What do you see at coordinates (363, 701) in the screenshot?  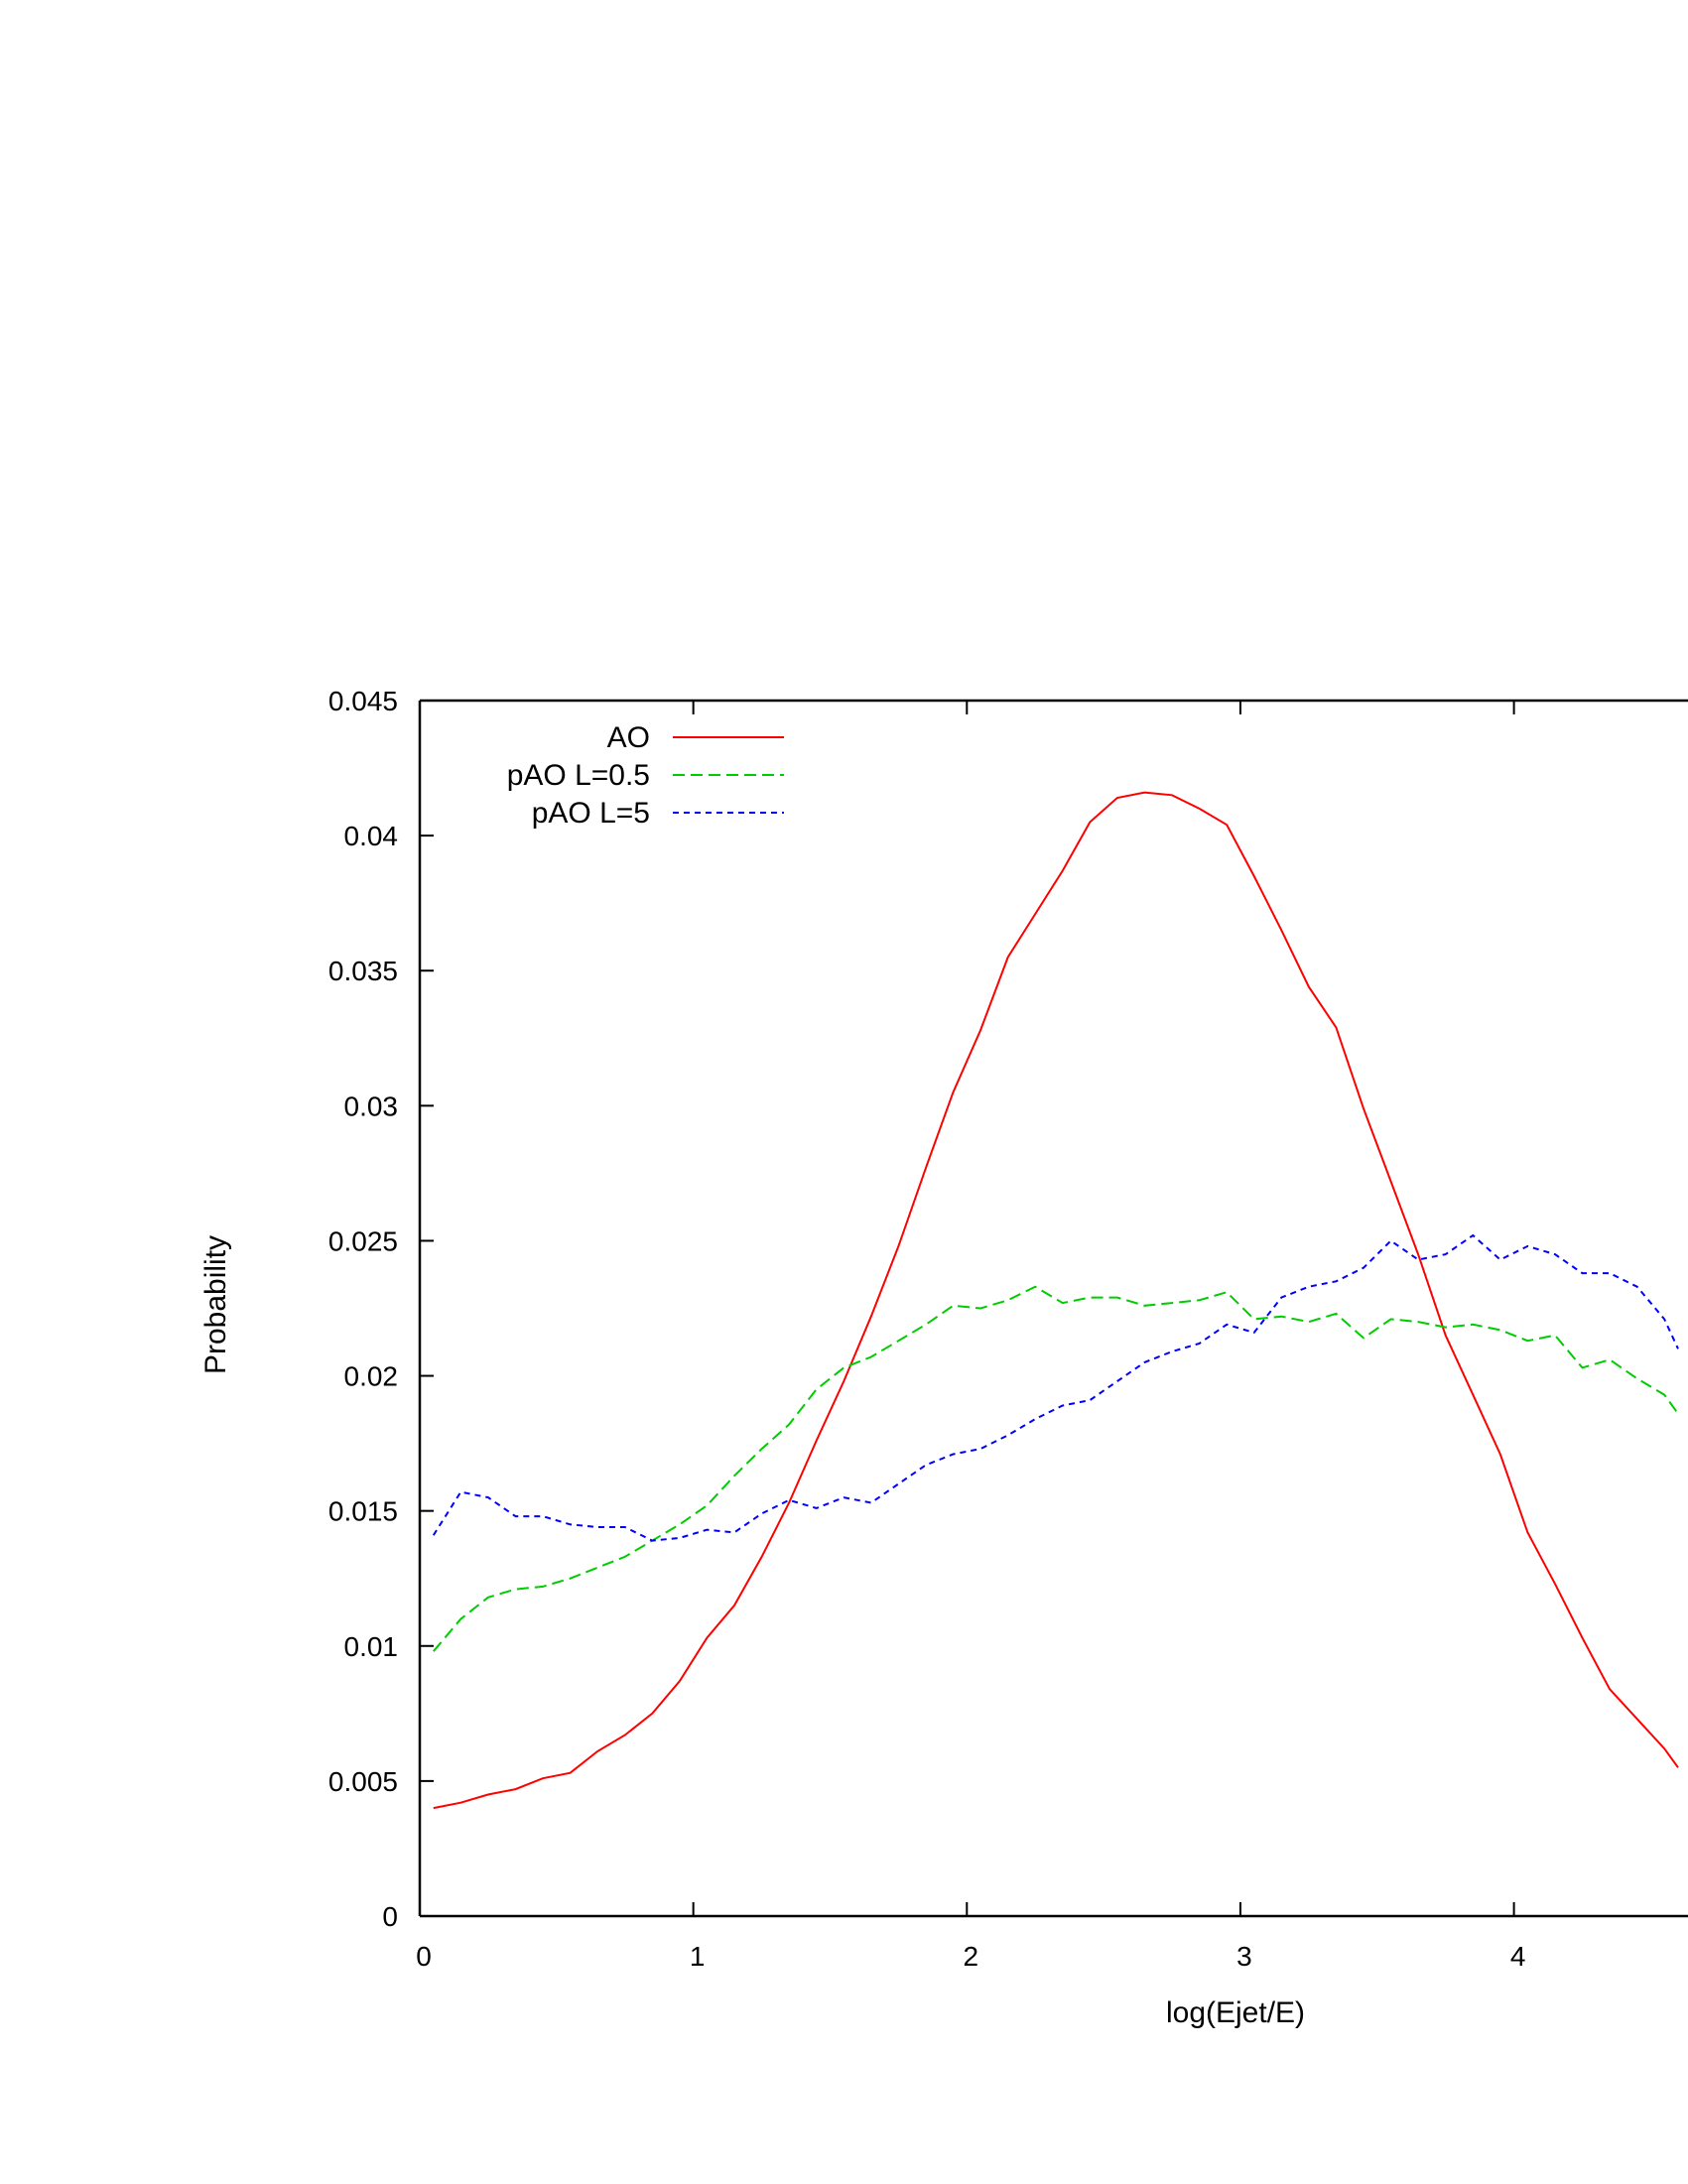 I see `y-tick-label: 0.045` at bounding box center [363, 701].